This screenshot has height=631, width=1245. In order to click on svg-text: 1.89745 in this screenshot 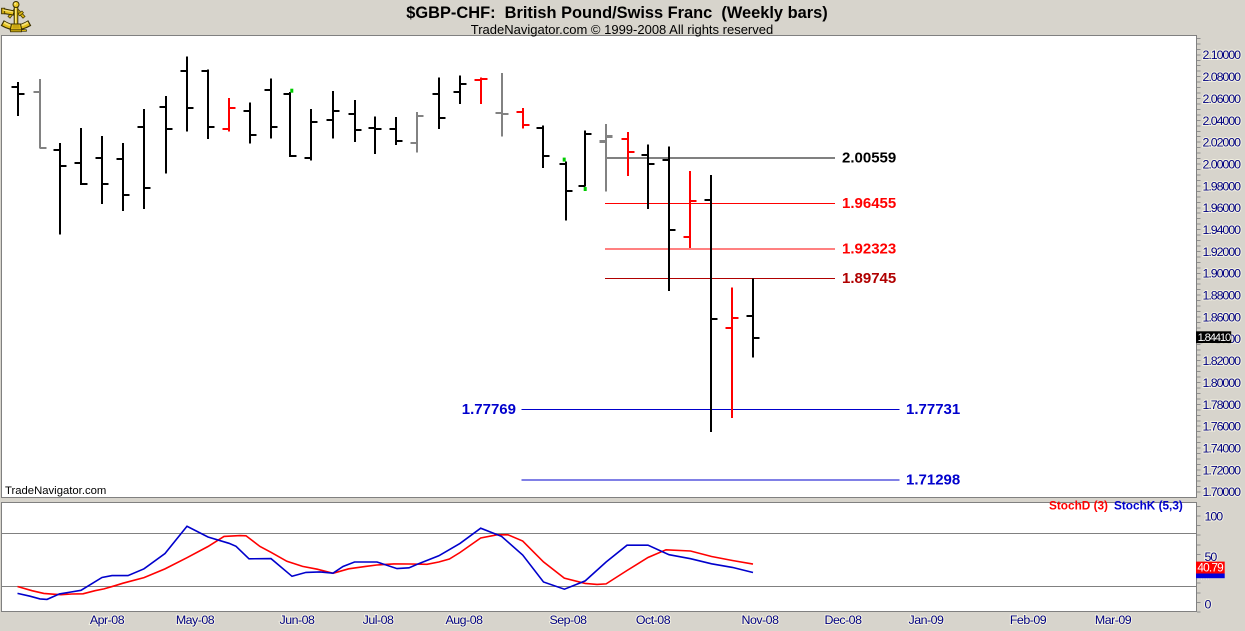, I will do `click(869, 278)`.